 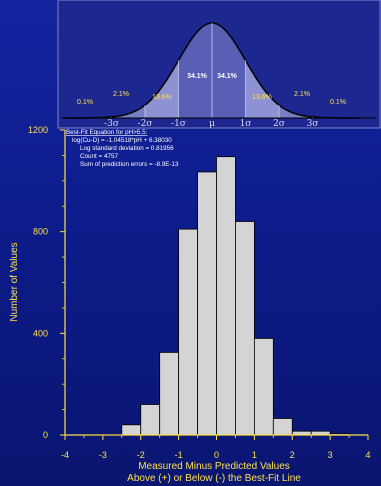 What do you see at coordinates (313, 124) in the screenshot?
I see `sigma-label: 3σ` at bounding box center [313, 124].